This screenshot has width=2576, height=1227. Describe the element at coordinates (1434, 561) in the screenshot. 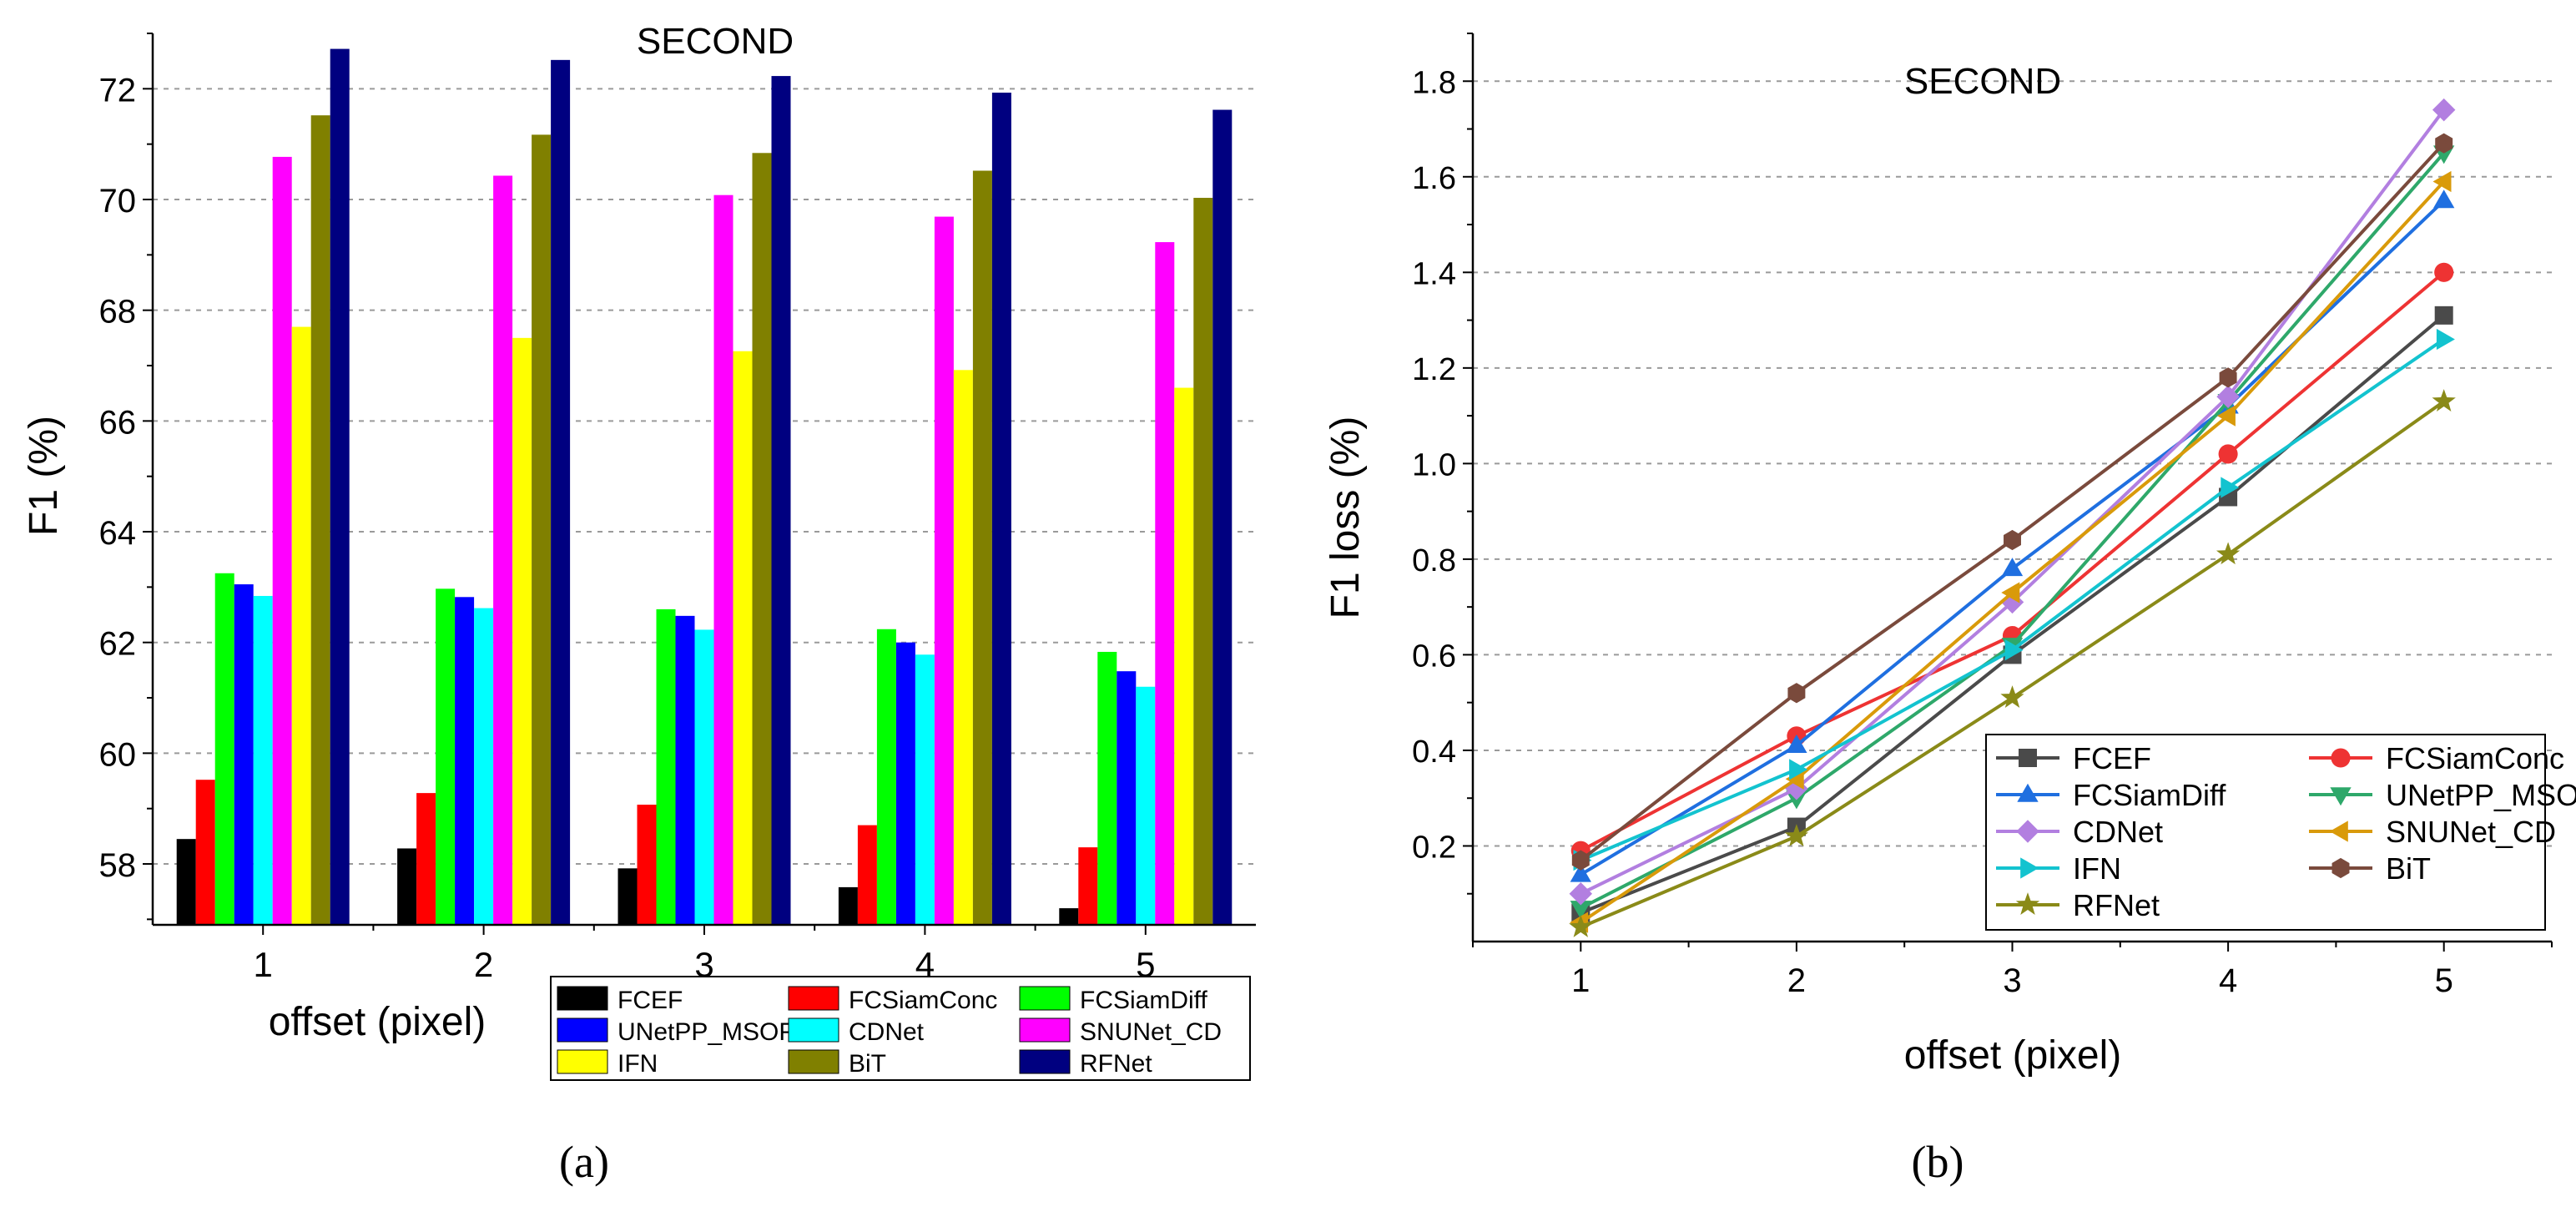

I see `y-tick-label: 0.8` at that location.